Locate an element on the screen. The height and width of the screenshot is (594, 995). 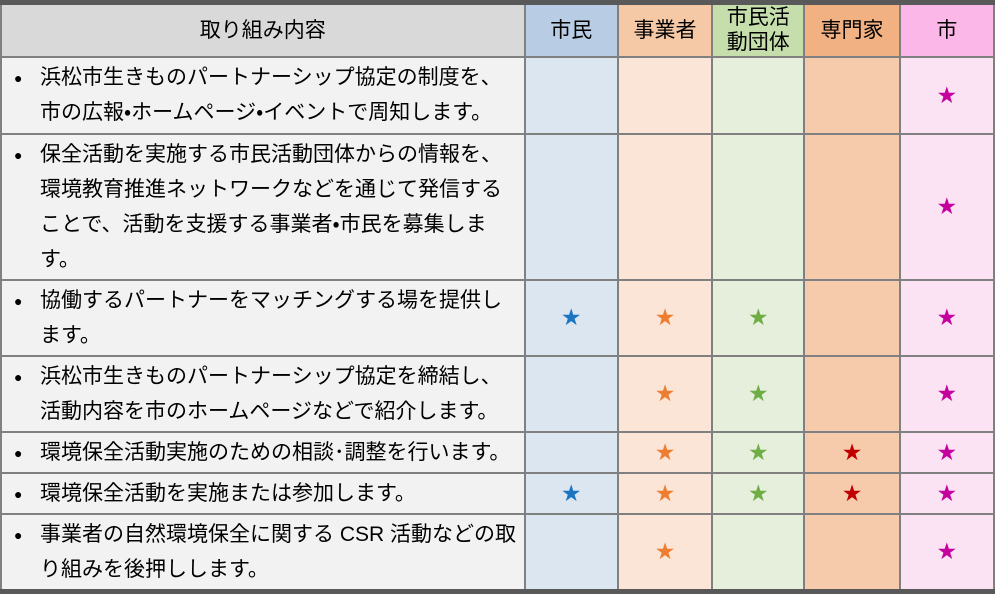
initiative-cell: ● 環境保全活動実施のための相談･調整を行います。 is located at coordinates (263, 452).